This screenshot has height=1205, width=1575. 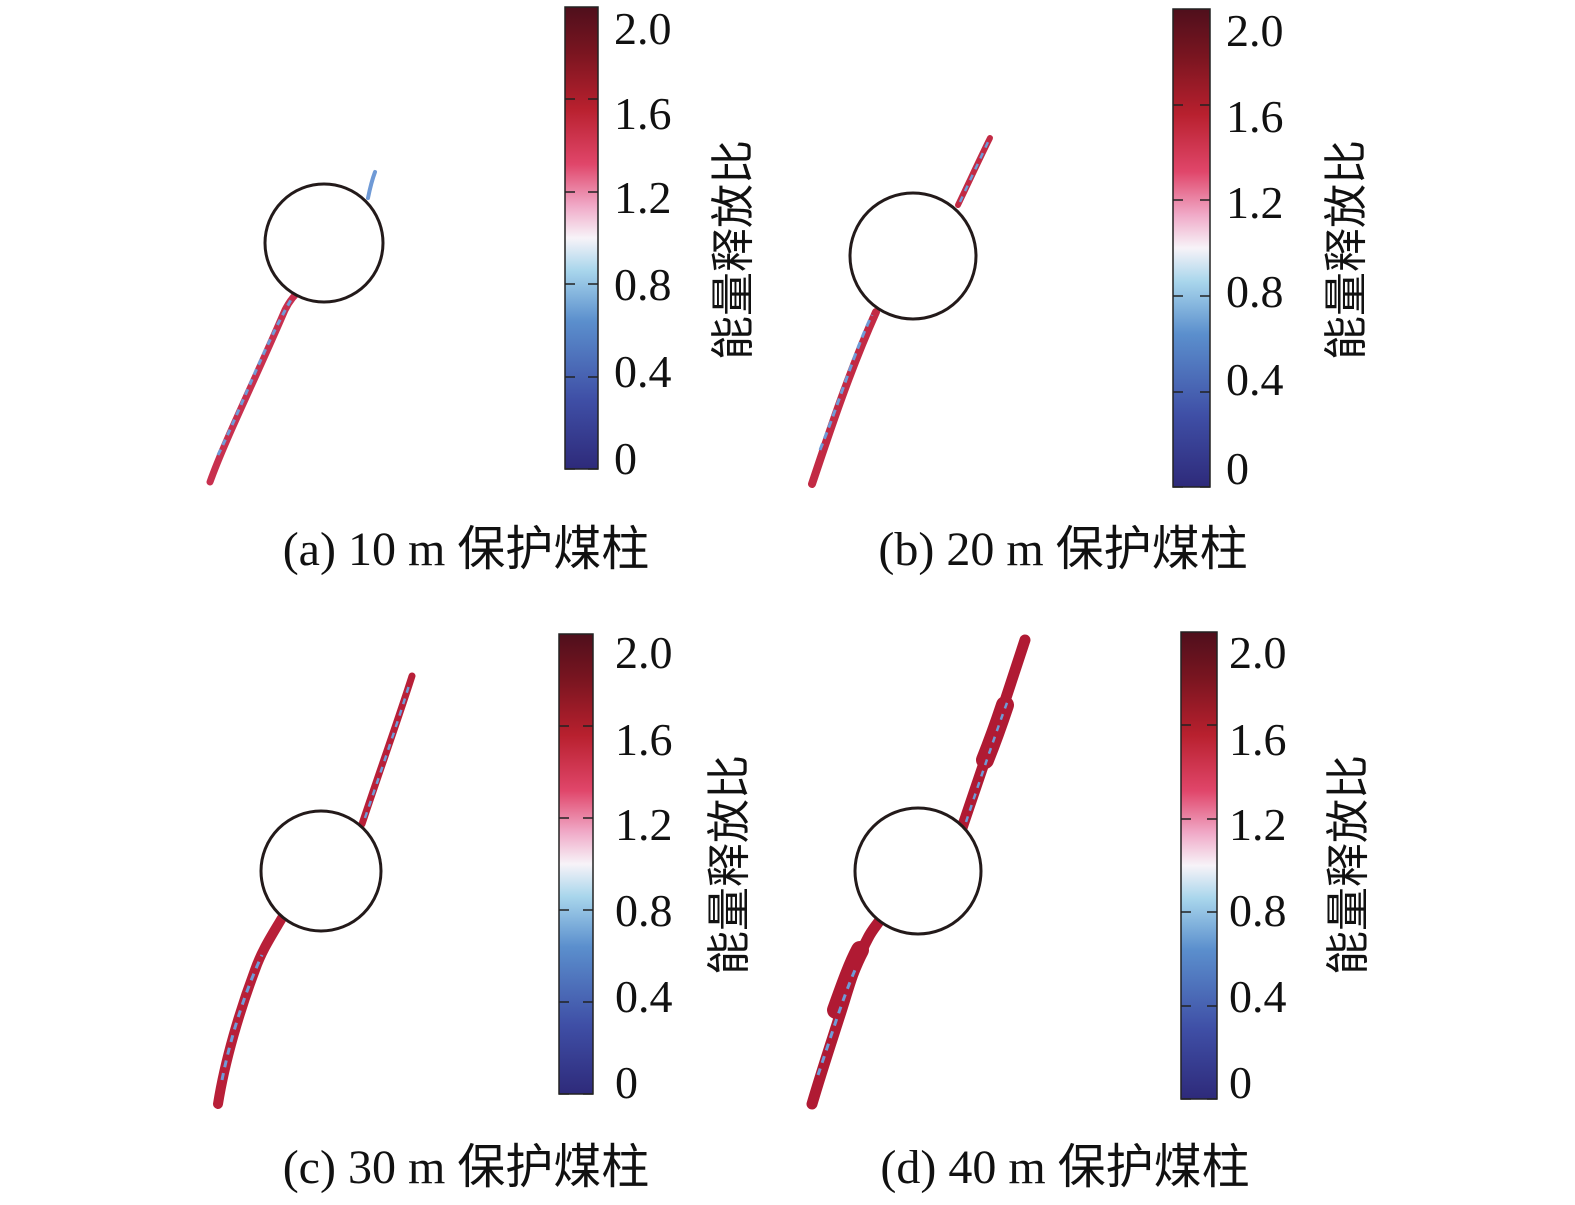 I want to click on panel-caption: (c) 30 m 保护煤柱, so click(x=466, y=1167).